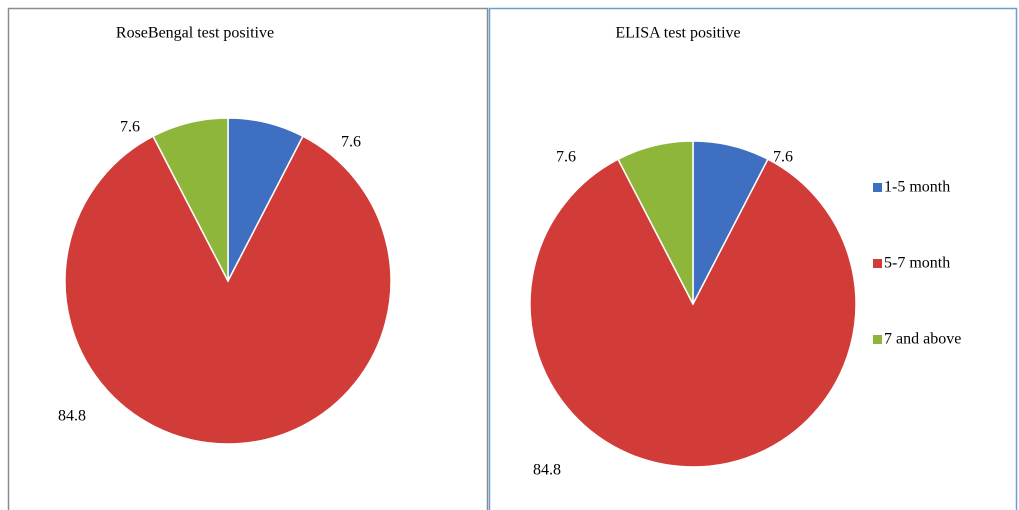 This screenshot has height=510, width=1019. Describe the element at coordinates (677, 33) in the screenshot. I see `chart-title: ELISA test positive` at that location.